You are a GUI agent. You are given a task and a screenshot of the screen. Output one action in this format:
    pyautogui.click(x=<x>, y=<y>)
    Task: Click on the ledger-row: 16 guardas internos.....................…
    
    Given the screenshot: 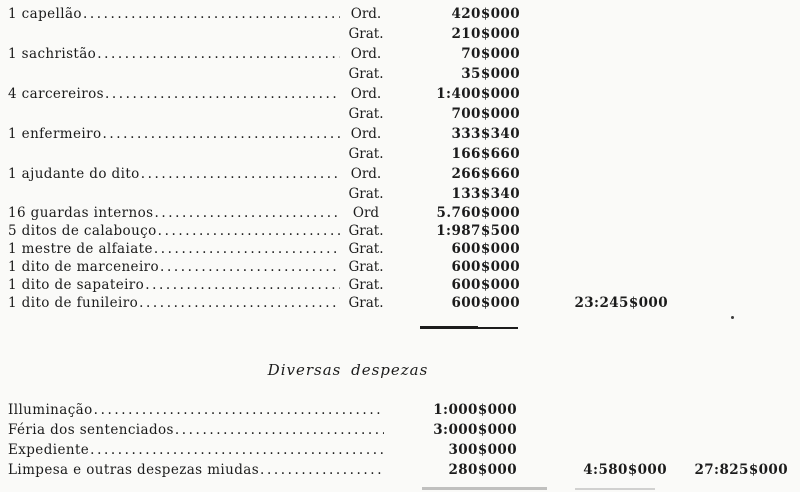 What is the action you would take?
    pyautogui.click(x=338, y=213)
    